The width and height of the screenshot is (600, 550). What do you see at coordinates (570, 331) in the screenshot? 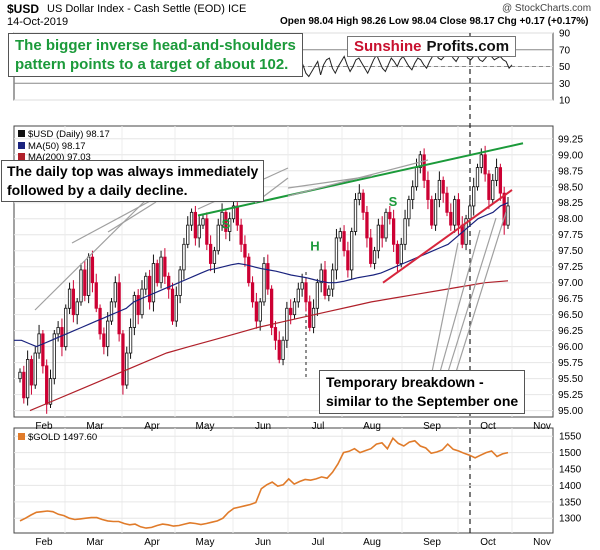
I see `usd-tick-label: 96.25` at bounding box center [570, 331].